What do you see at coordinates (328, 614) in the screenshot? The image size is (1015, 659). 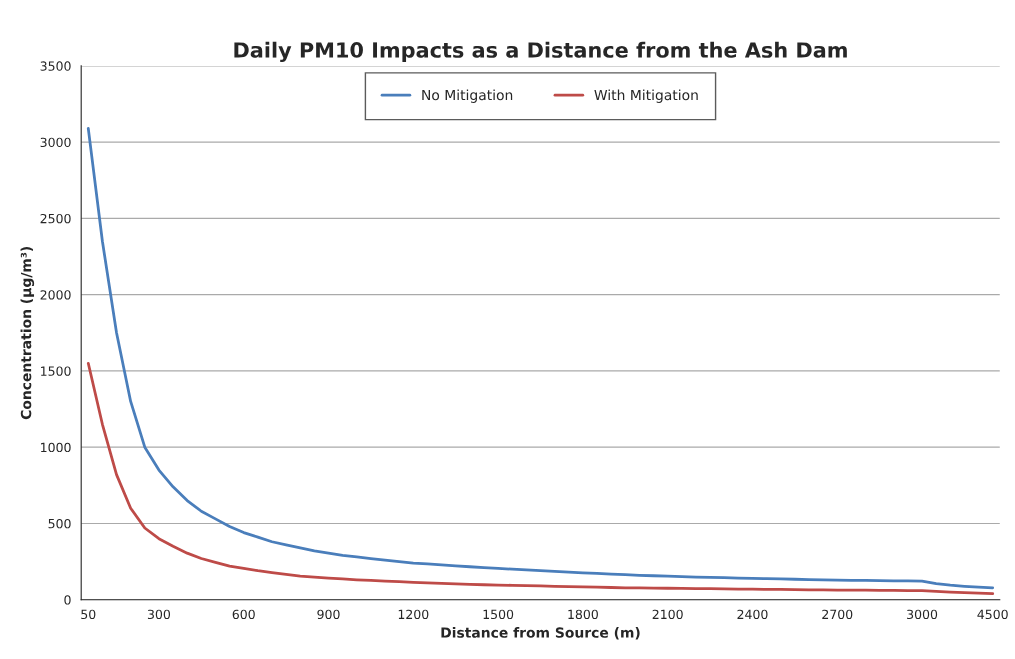 I see `x-tick-label: 900` at bounding box center [328, 614].